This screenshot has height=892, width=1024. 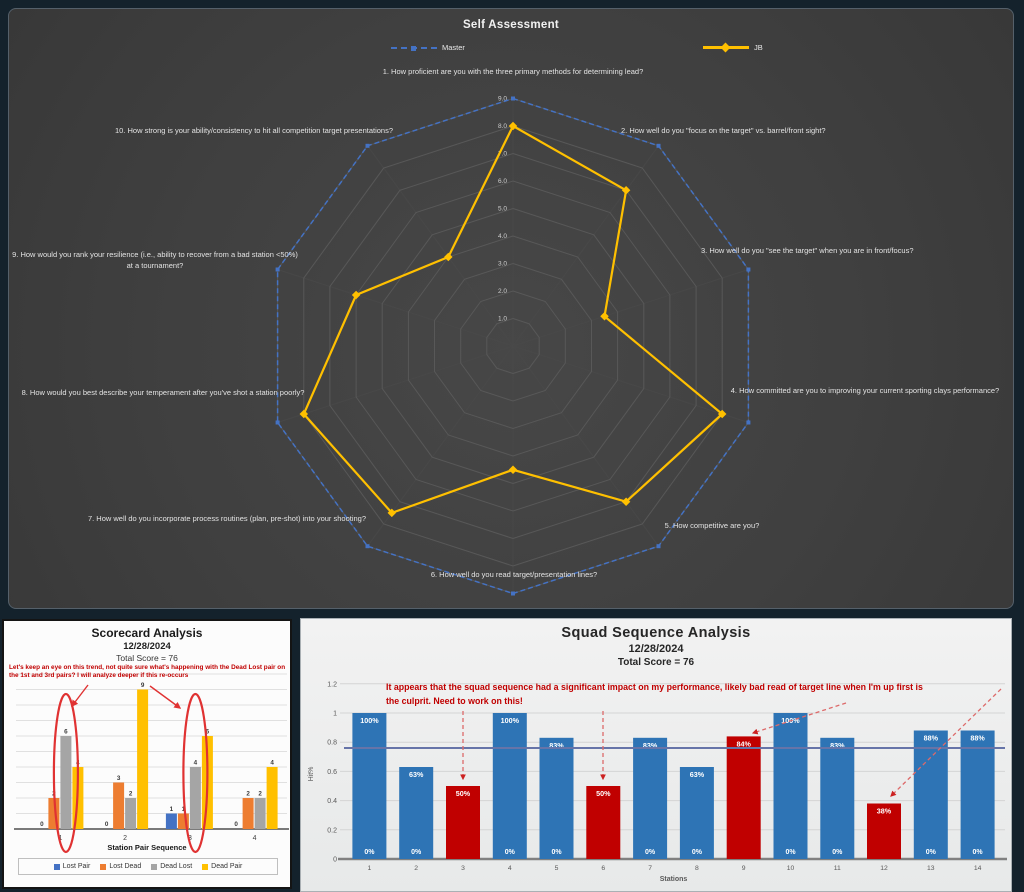 What do you see at coordinates (66, 773) in the screenshot?
I see `score-highlight-ellipse` at bounding box center [66, 773].